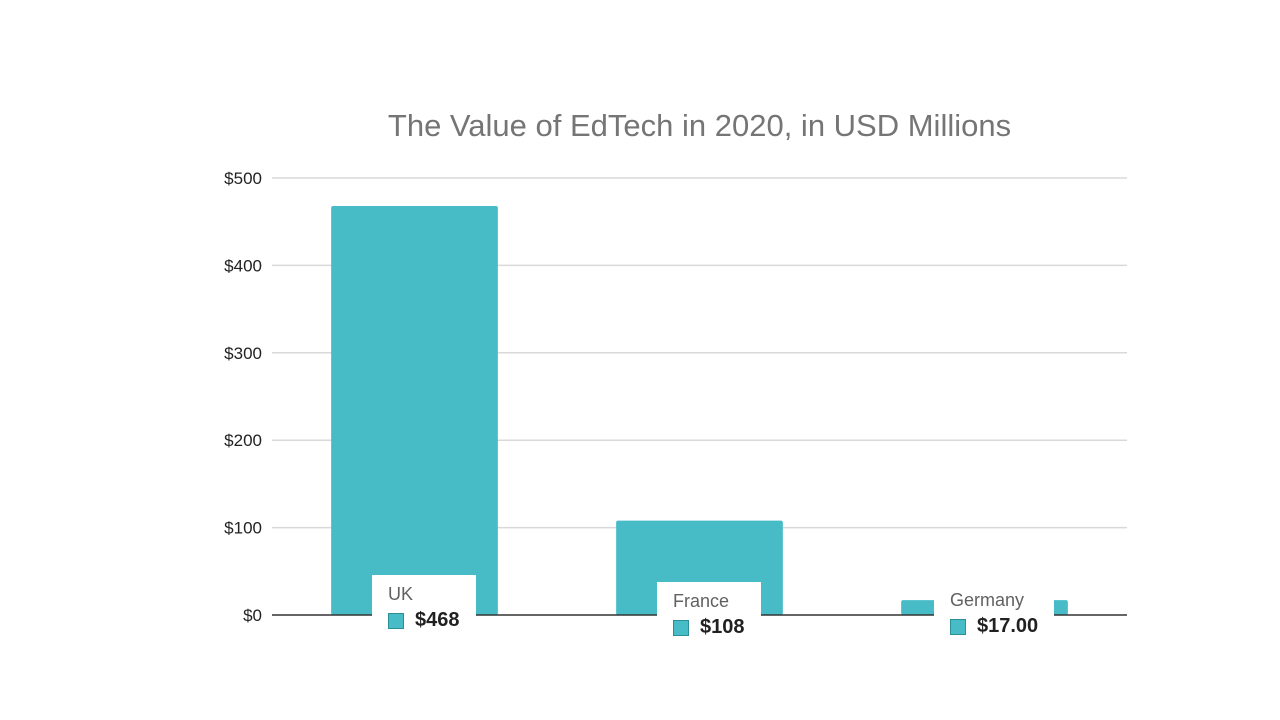 The image size is (1280, 720). I want to click on data-label-germany: Germany $17.00, so click(994, 612).